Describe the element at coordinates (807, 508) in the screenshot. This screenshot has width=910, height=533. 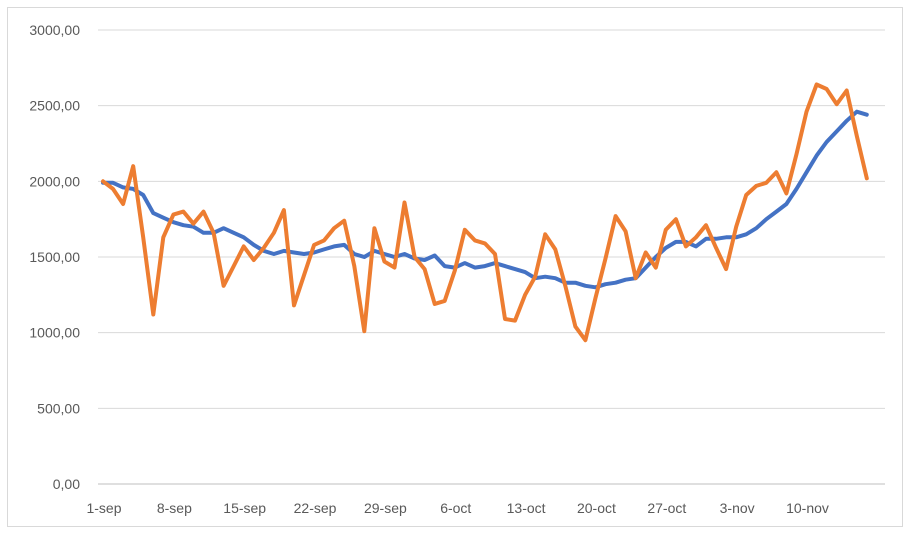
I see `x-tick-label: 10-nov` at that location.